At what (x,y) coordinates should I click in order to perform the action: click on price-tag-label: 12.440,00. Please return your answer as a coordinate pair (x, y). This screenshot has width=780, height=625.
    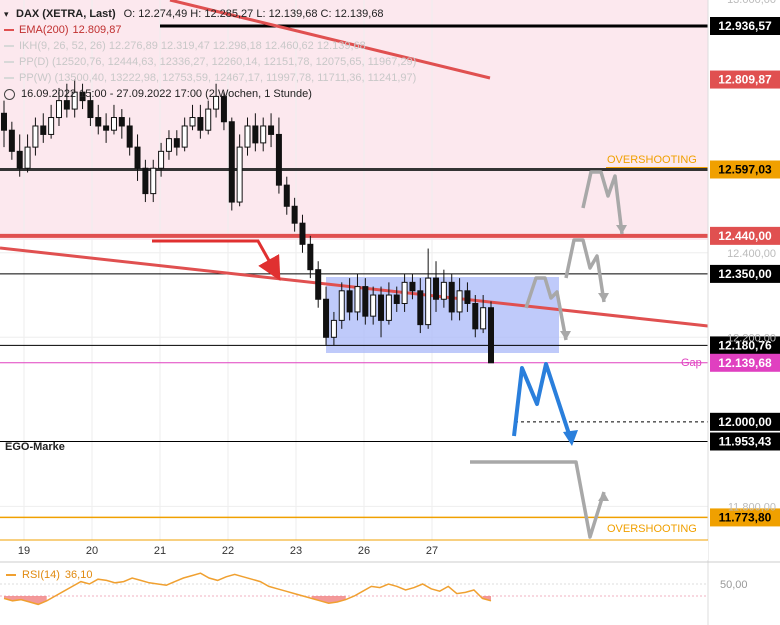
    Looking at the image, I should click on (745, 236).